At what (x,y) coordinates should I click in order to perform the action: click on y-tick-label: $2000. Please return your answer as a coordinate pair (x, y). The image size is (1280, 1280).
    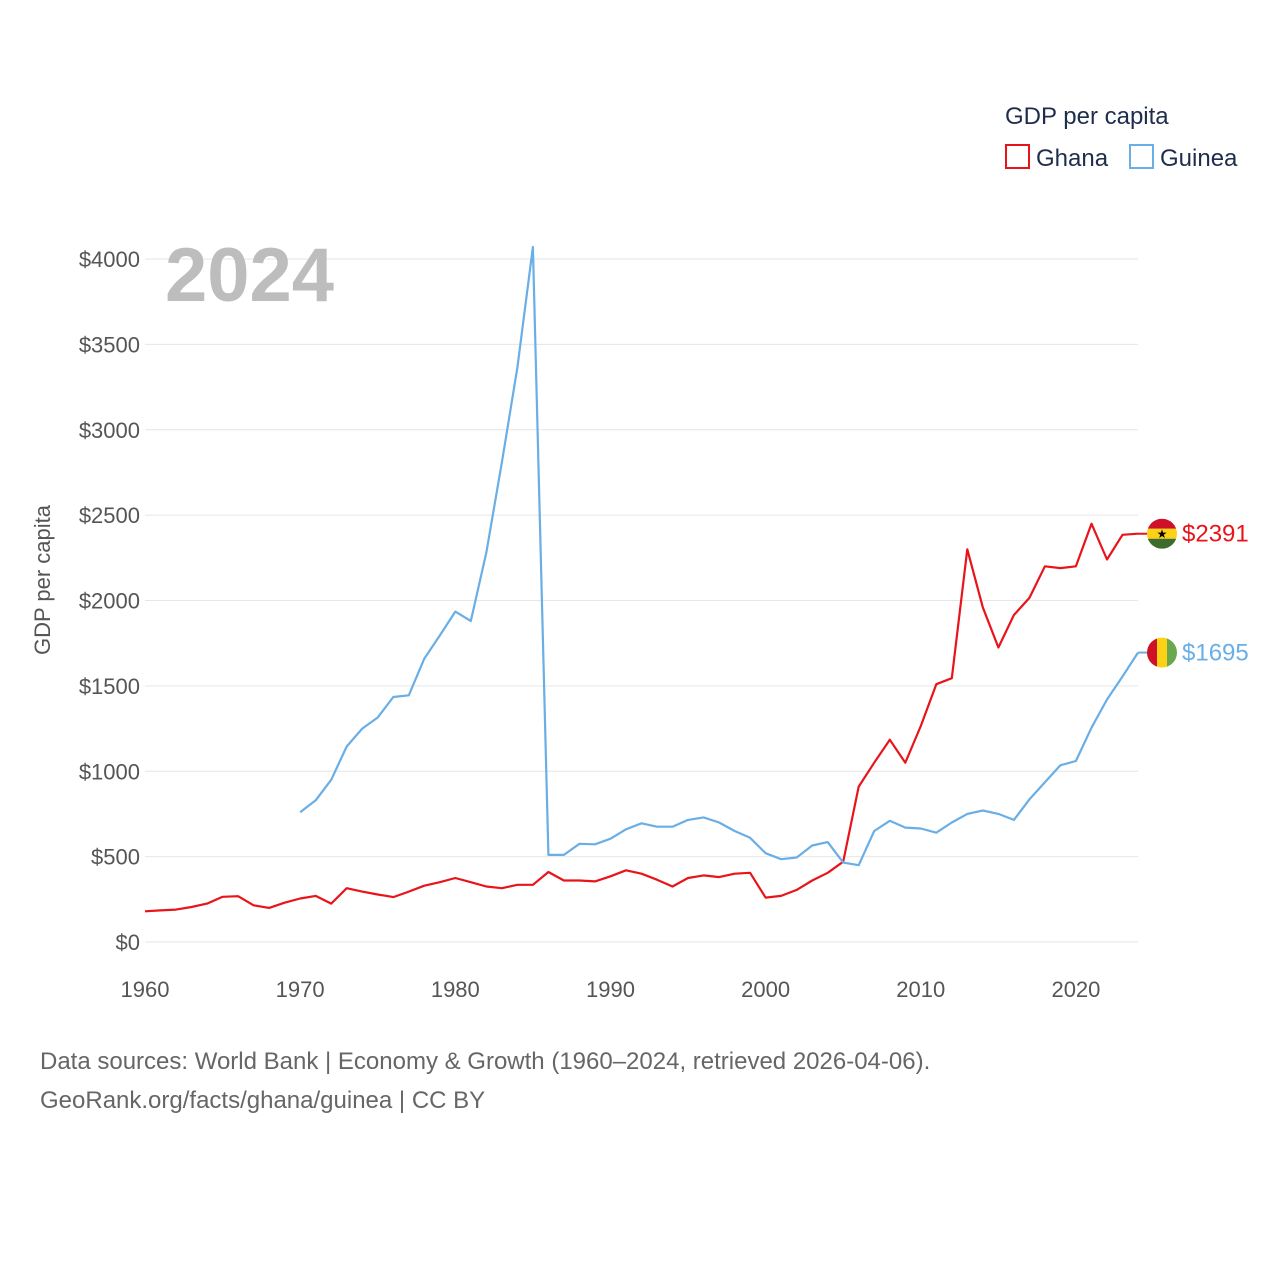
    Looking at the image, I should click on (109, 601).